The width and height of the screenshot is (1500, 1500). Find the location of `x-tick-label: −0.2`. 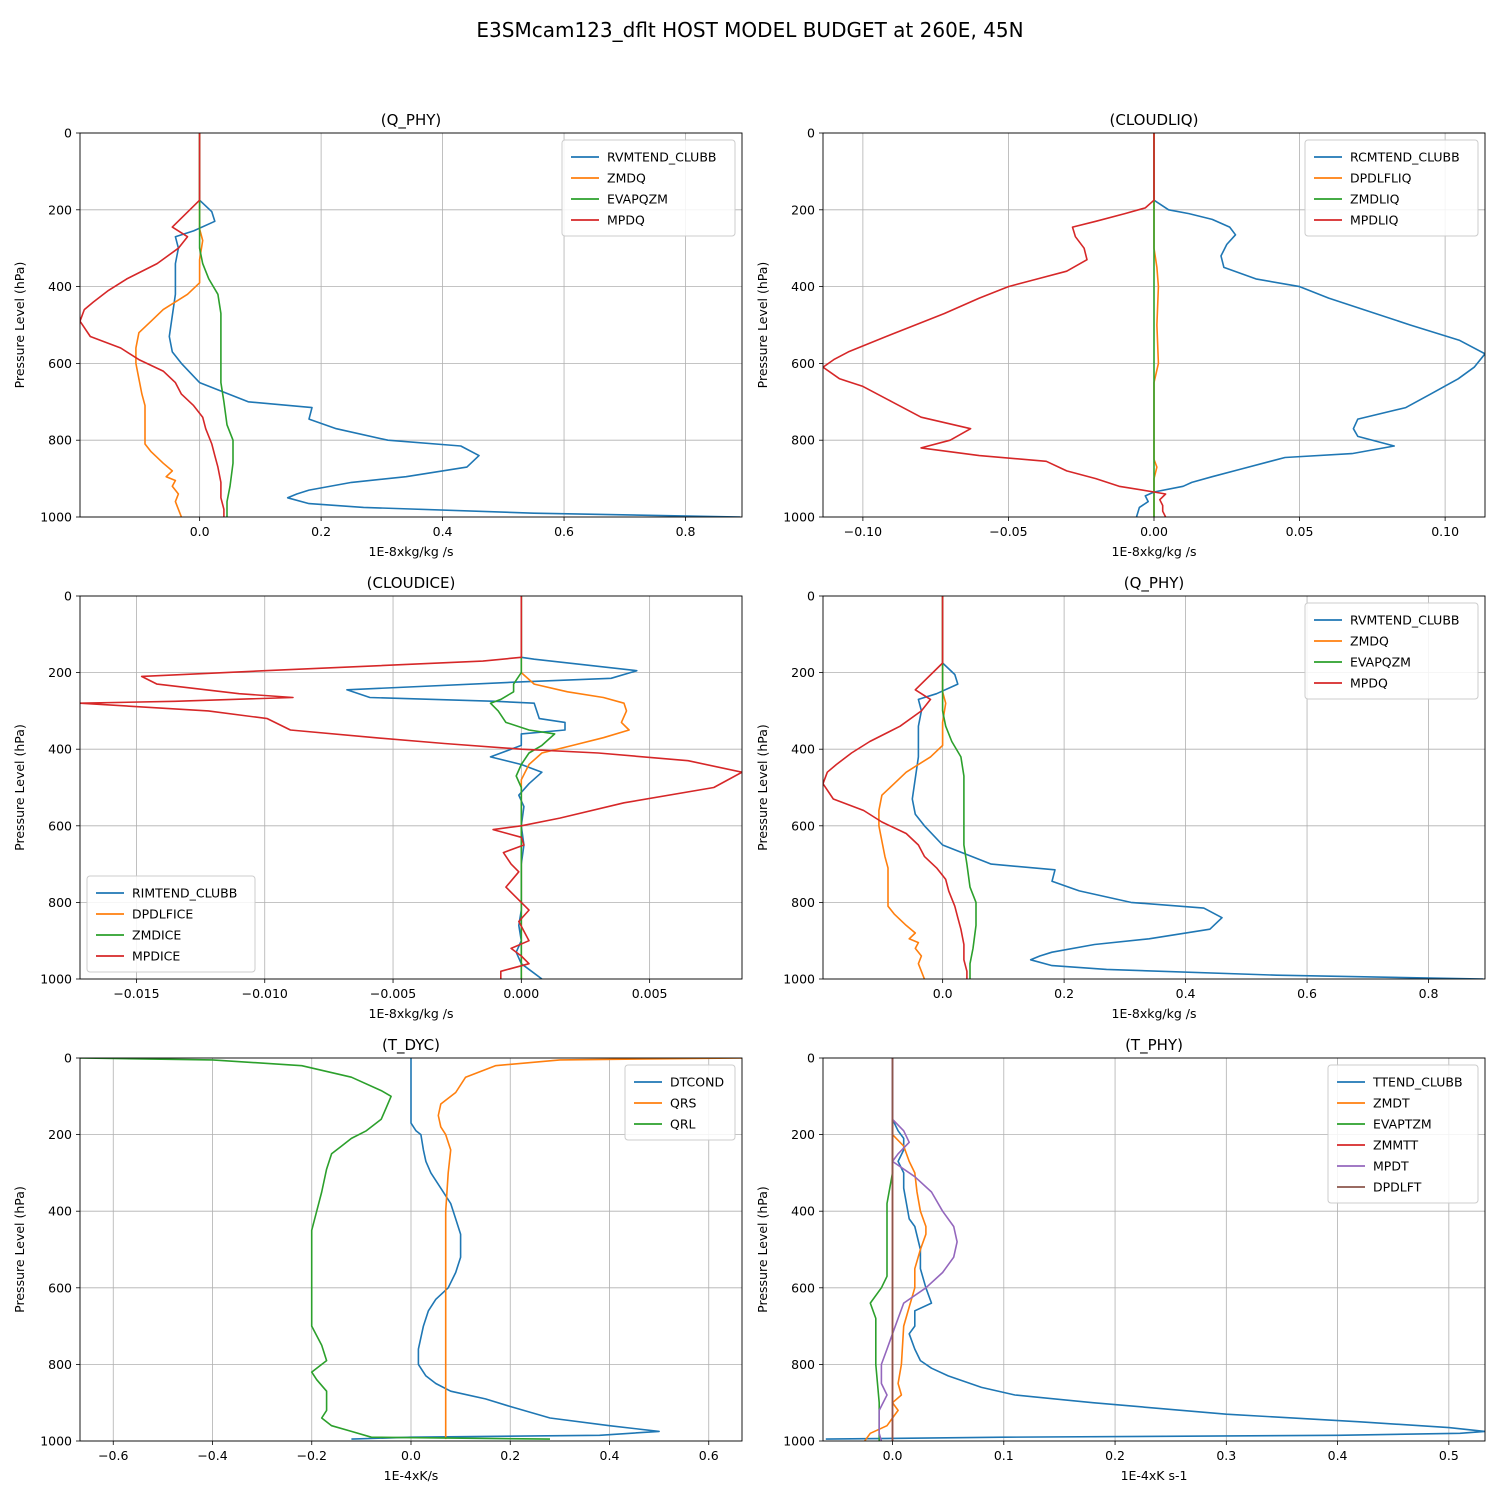

x-tick-label: −0.2 is located at coordinates (312, 1455).